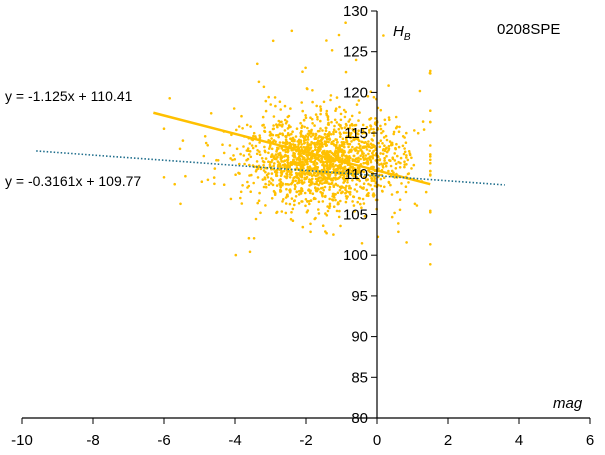 This screenshot has width=605, height=455. What do you see at coordinates (355, 52) in the screenshot?
I see `y-tick-label: 125` at bounding box center [355, 52].